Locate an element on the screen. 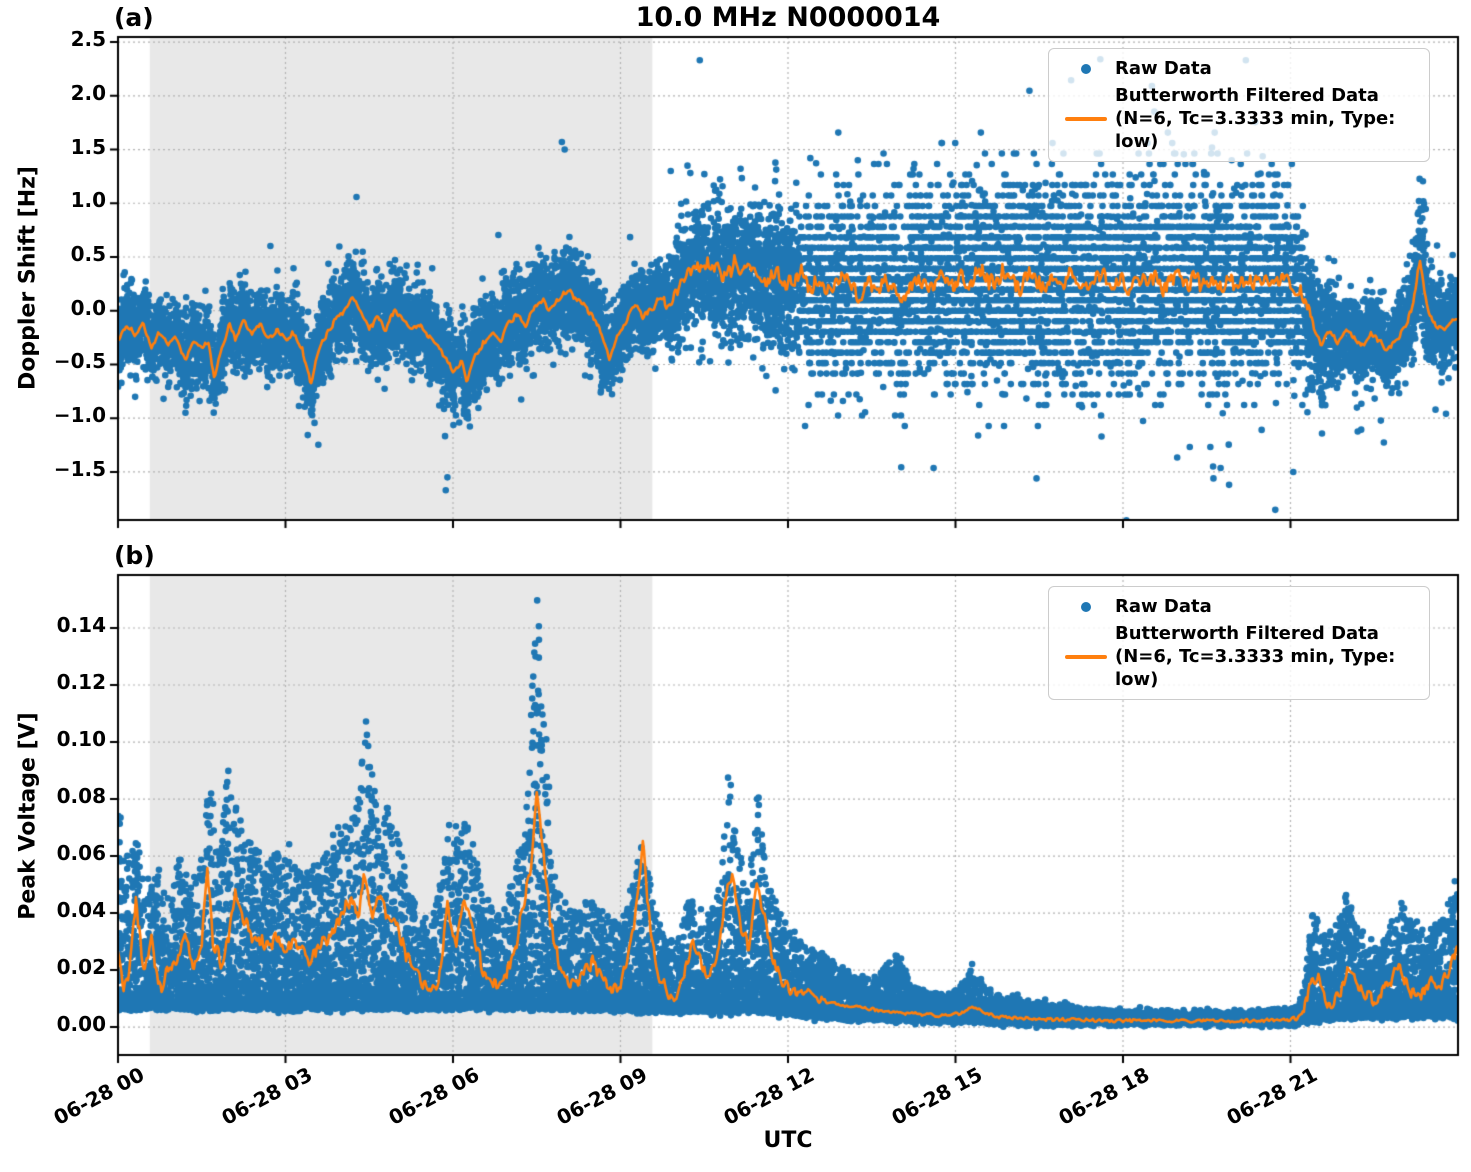 Image resolution: width=1471 pixels, height=1172 pixels. ytick-label-voltage: 0.06 is located at coordinates (81, 853).